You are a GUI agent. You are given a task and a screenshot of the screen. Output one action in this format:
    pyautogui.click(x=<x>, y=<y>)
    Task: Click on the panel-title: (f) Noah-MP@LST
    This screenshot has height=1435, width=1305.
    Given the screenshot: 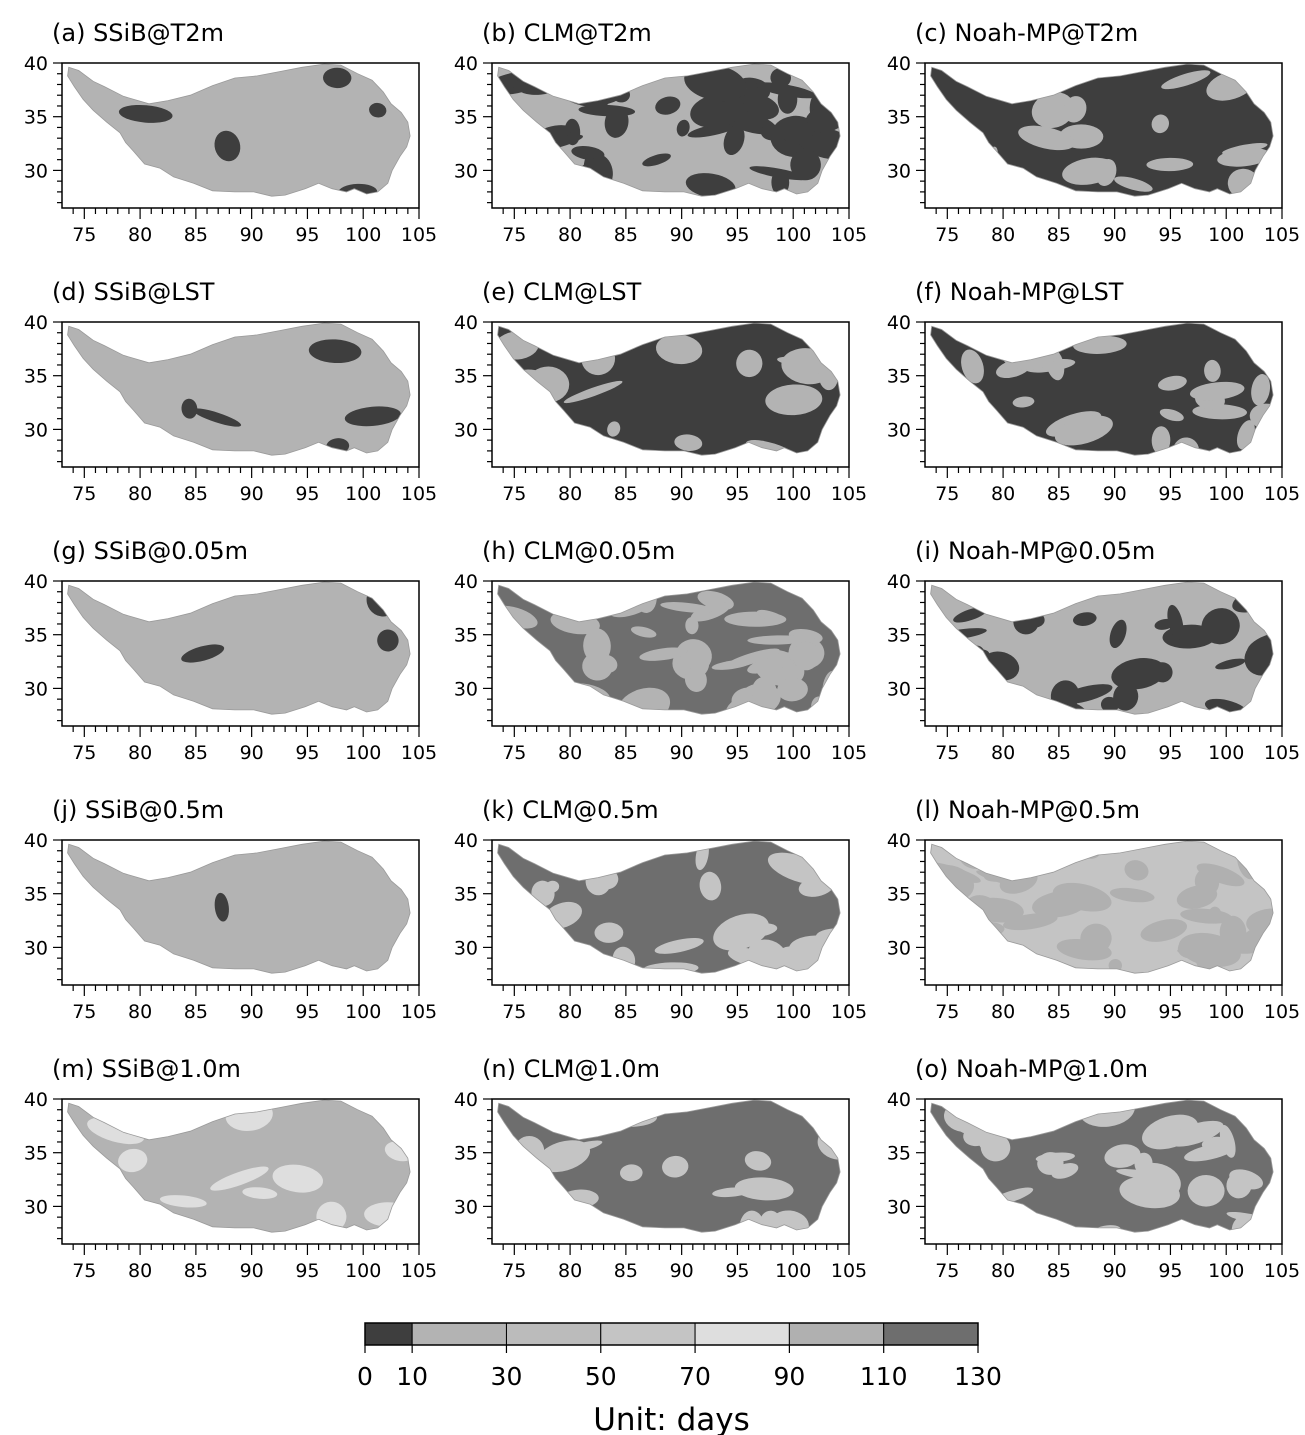 What is the action you would take?
    pyautogui.click(x=1019, y=292)
    